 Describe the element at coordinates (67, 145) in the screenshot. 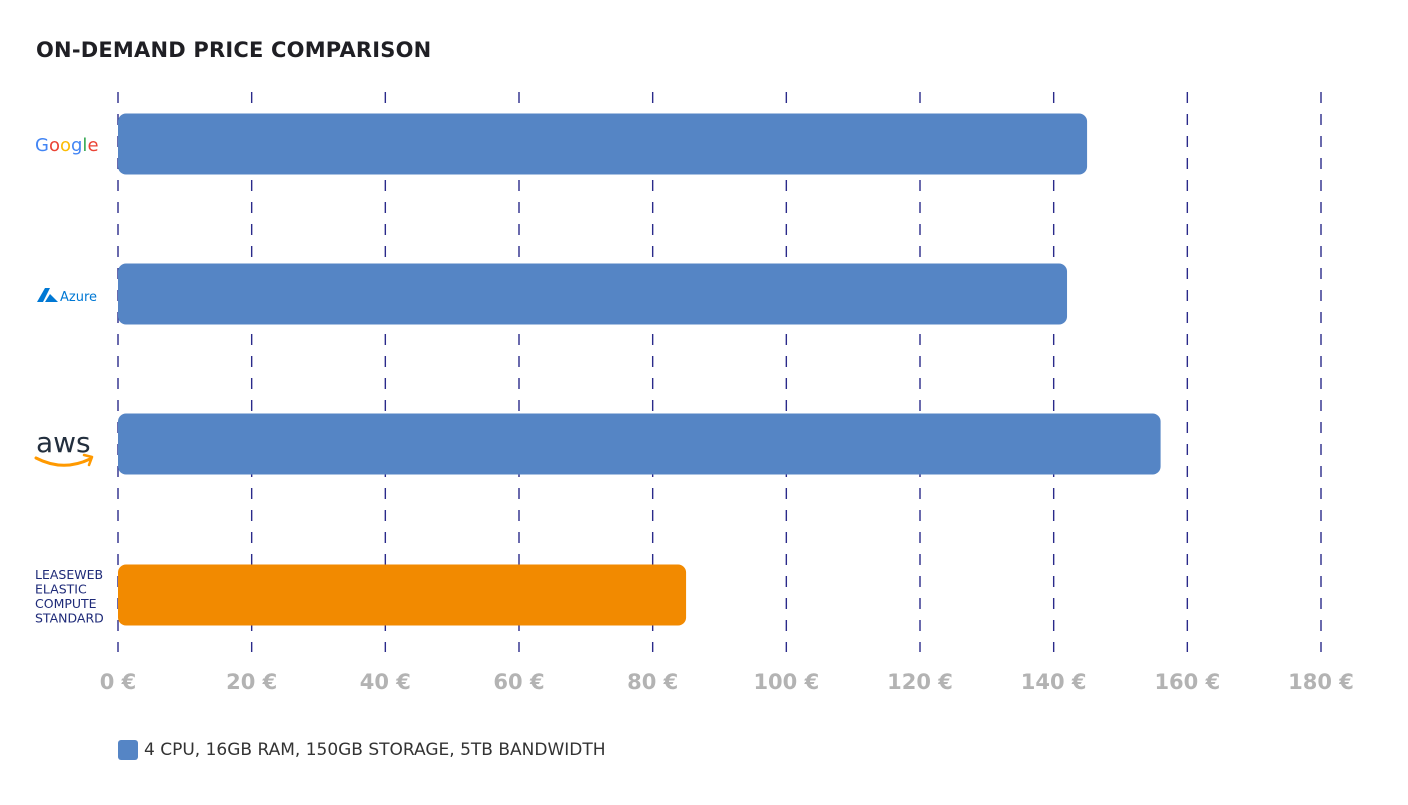

I see `google-logo: Google` at that location.